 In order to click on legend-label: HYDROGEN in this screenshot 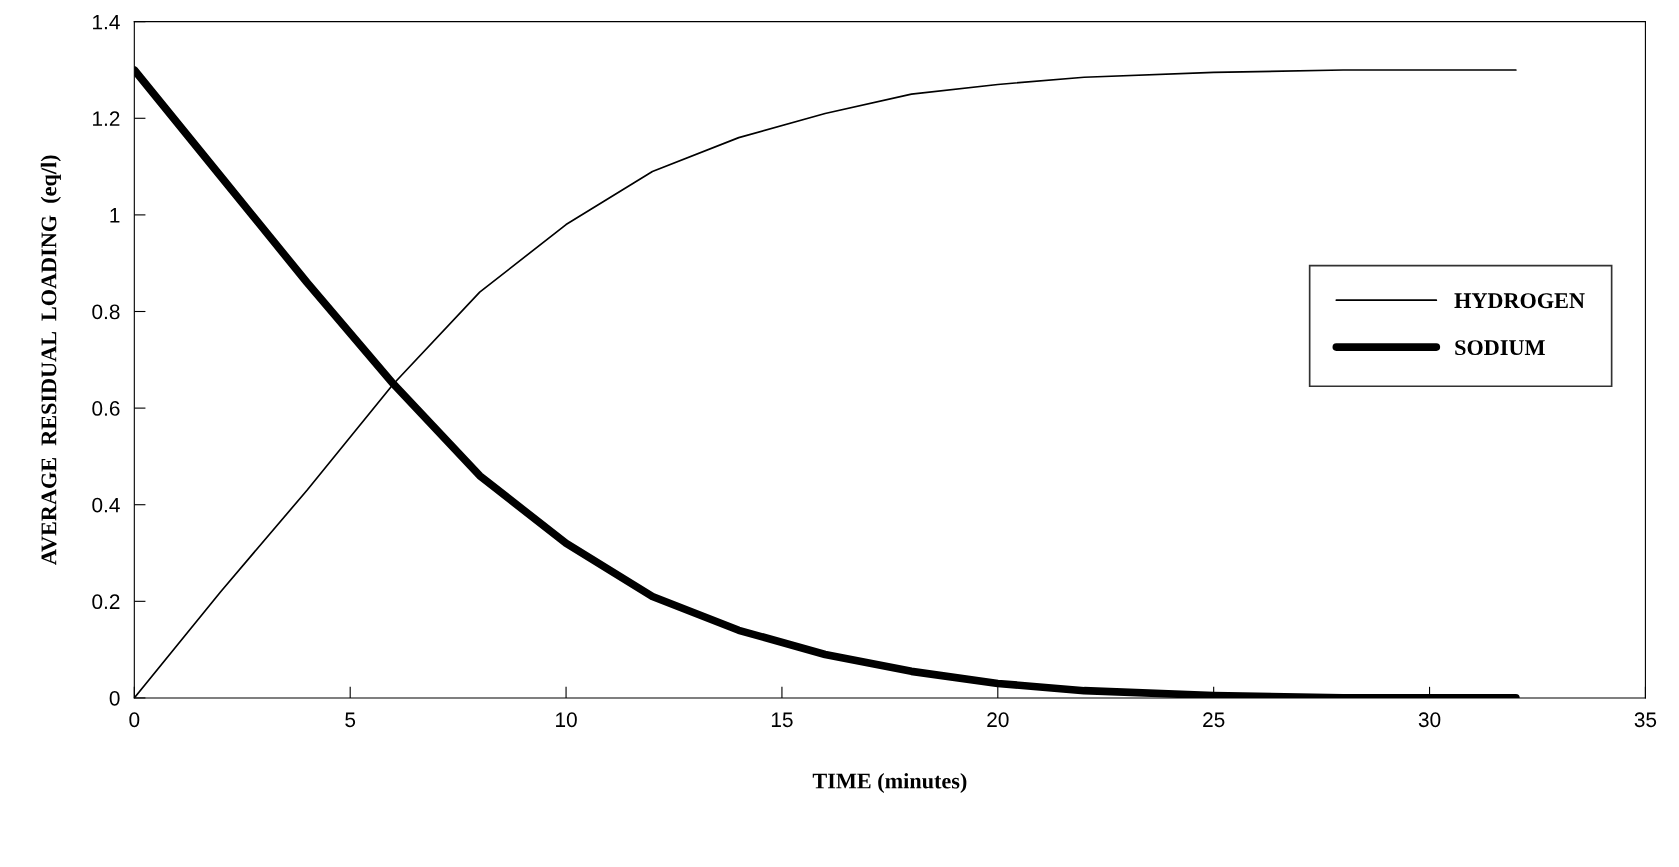, I will do `click(1519, 301)`.